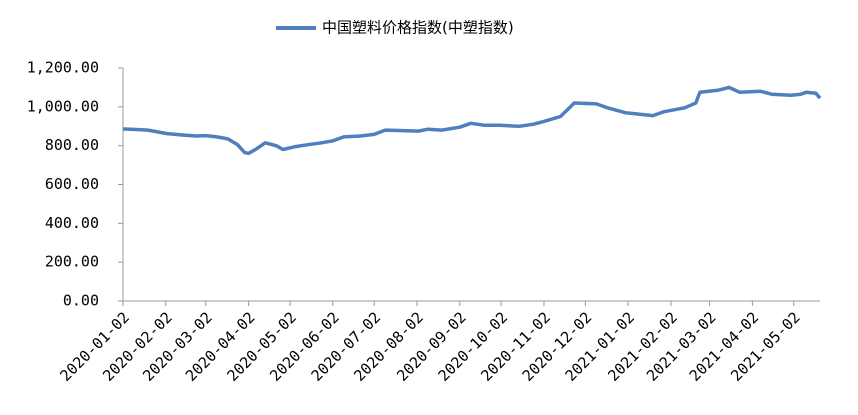 This screenshot has width=858, height=415. What do you see at coordinates (72, 145) in the screenshot?
I see `y-tick-label: 800.00` at bounding box center [72, 145].